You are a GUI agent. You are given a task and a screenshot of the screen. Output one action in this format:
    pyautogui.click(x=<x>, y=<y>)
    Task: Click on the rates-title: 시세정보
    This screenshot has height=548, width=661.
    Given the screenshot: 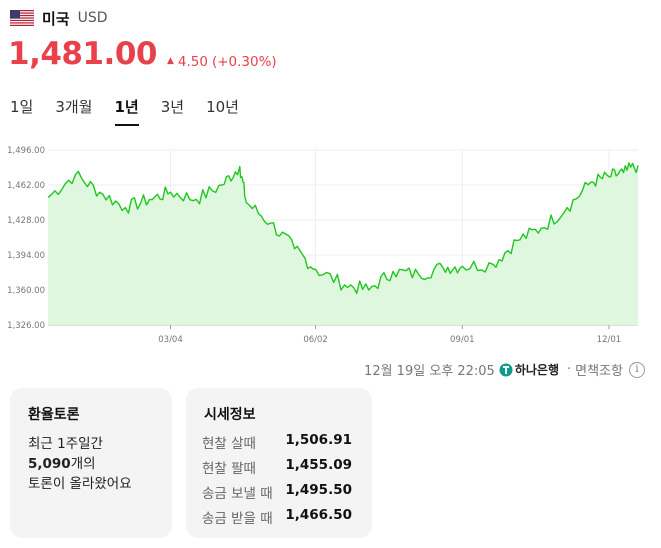 What is the action you would take?
    pyautogui.click(x=230, y=415)
    